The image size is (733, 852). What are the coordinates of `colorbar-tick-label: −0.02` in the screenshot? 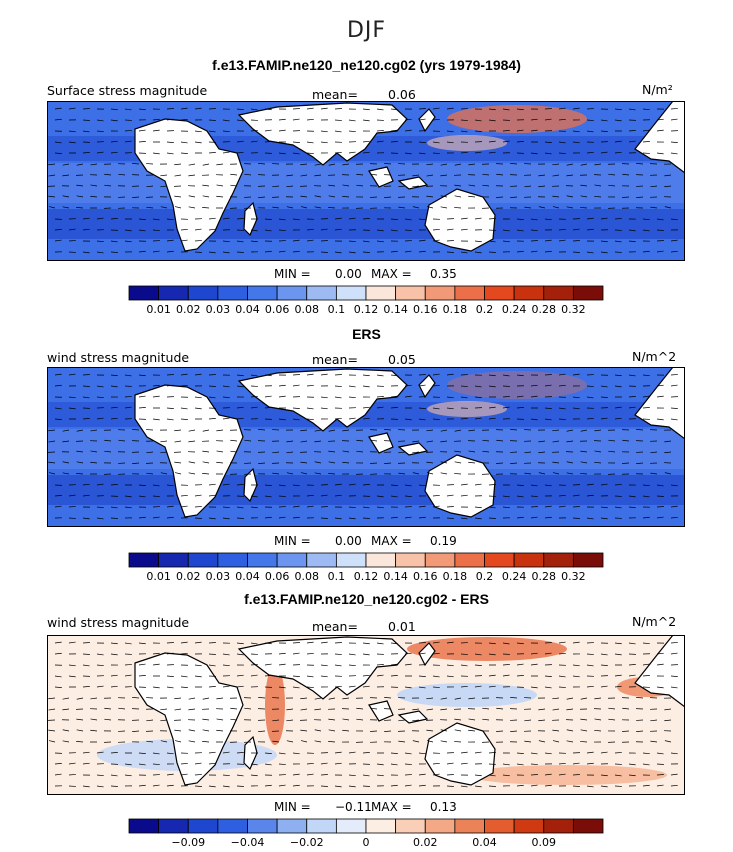 It's located at (307, 842).